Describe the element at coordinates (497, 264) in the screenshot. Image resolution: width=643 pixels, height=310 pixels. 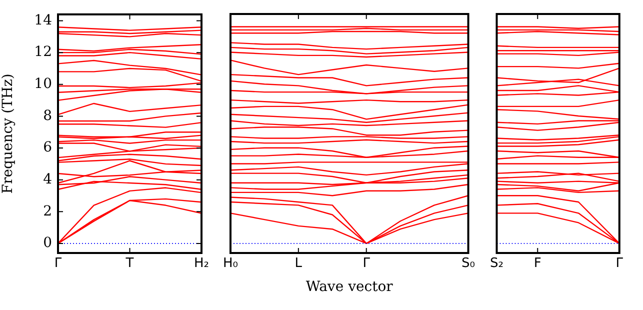
I see `x-tick-label: S₂` at that location.